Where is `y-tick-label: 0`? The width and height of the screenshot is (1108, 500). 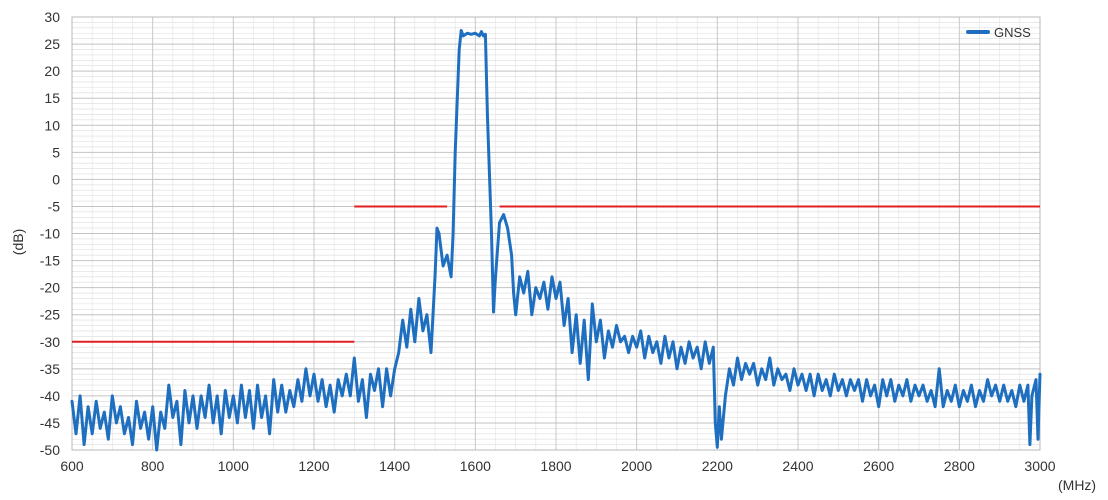 y-tick-label: 0 is located at coordinates (56, 179).